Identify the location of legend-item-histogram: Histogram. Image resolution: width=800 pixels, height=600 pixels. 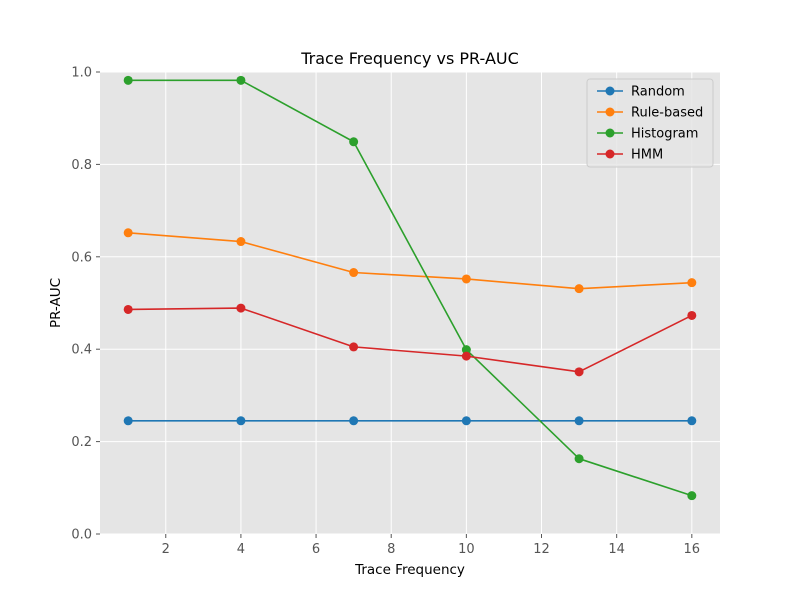
(647, 134).